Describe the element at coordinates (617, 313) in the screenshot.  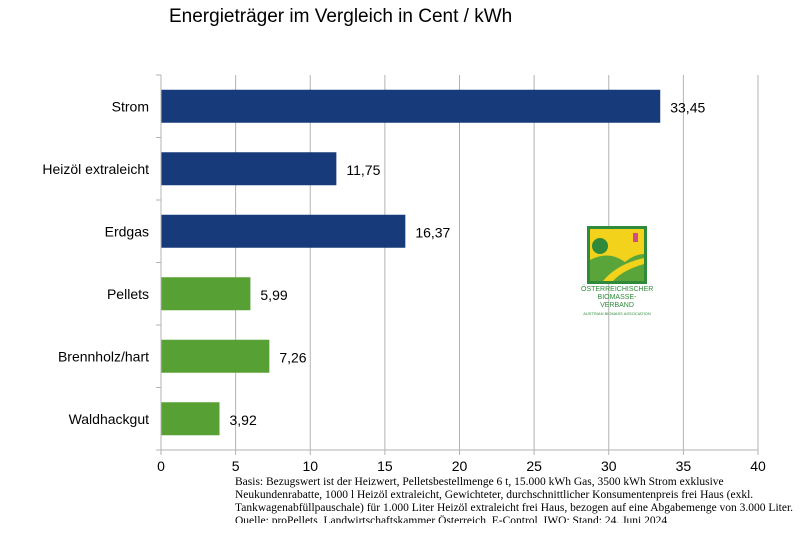
I see `logo-text-line3: AUSTRIAN BIOMASS ASSOCIATION` at that location.